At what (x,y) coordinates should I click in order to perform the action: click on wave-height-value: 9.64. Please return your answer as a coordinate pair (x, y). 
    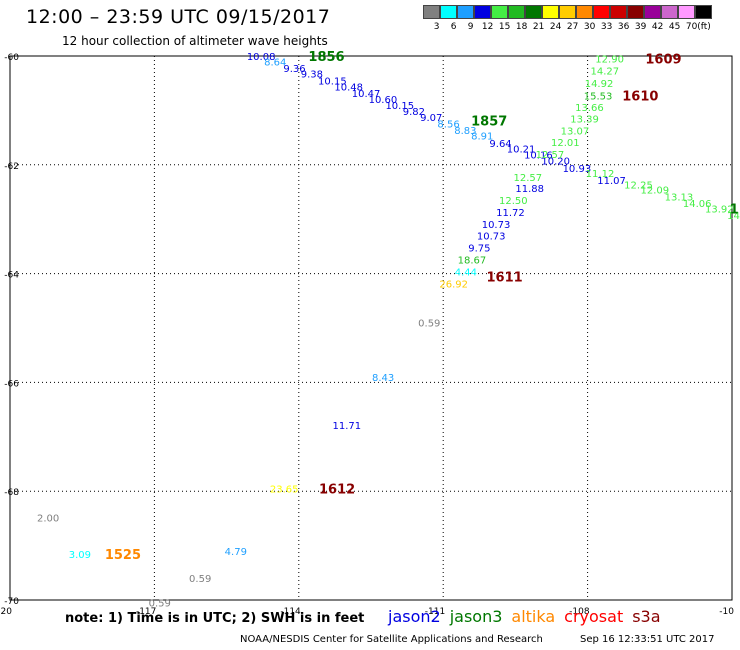
    Looking at the image, I should click on (500, 144).